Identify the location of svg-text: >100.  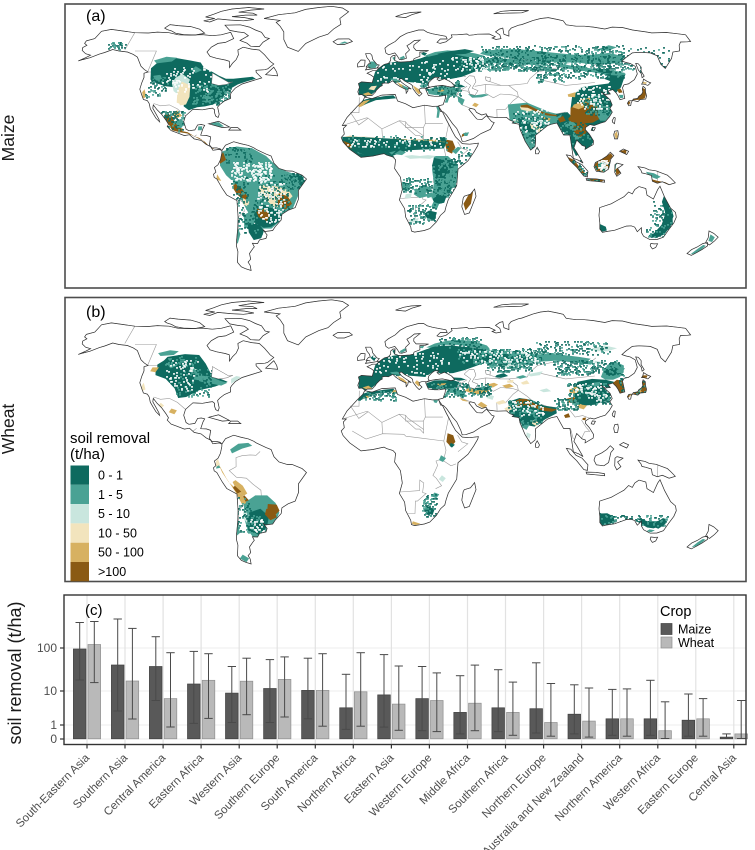
(112, 572).